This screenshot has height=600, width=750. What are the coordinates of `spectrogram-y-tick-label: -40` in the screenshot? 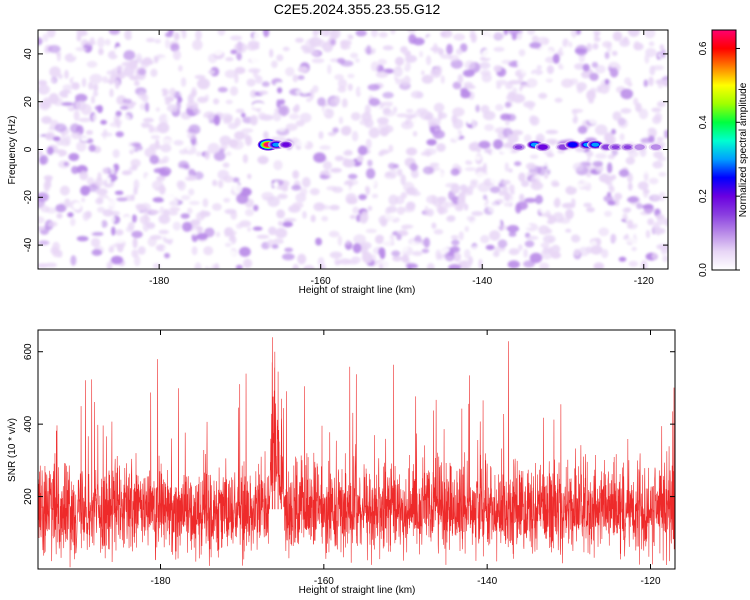 It's located at (28, 244).